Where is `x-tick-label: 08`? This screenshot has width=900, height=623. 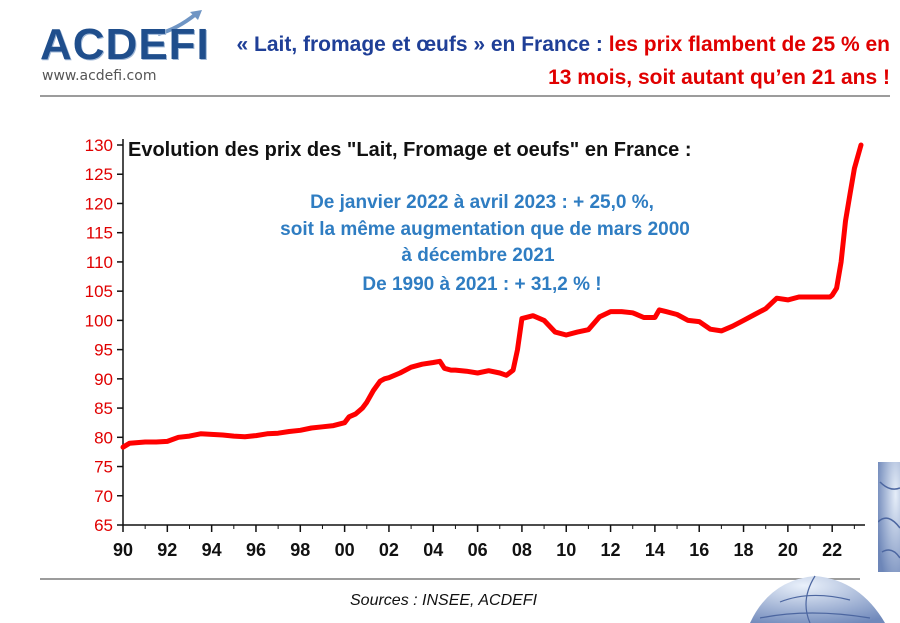
x-tick-label: 08 is located at coordinates (522, 550).